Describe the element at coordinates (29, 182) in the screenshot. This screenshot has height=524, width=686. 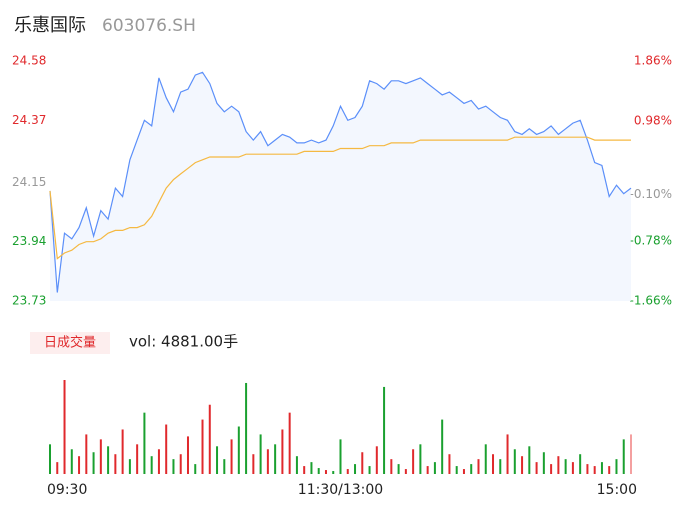
I see `y-tick-label: 24.15` at that location.